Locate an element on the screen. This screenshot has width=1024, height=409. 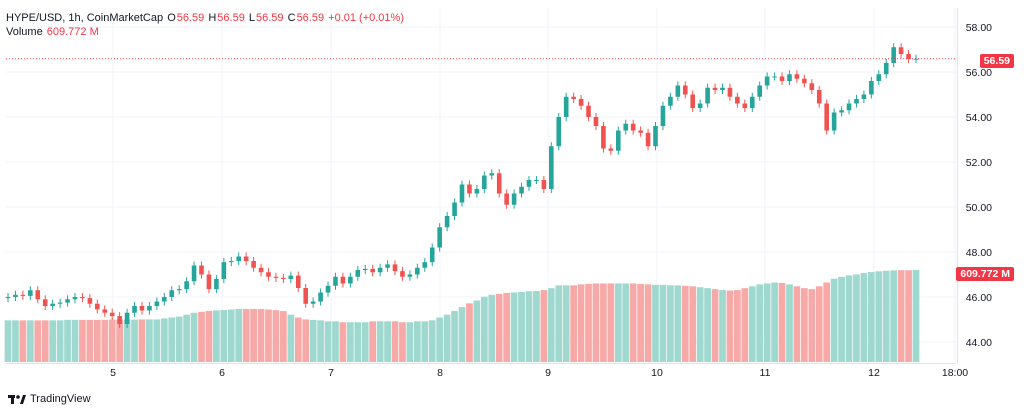
x-tick-label: 12 is located at coordinates (874, 373).